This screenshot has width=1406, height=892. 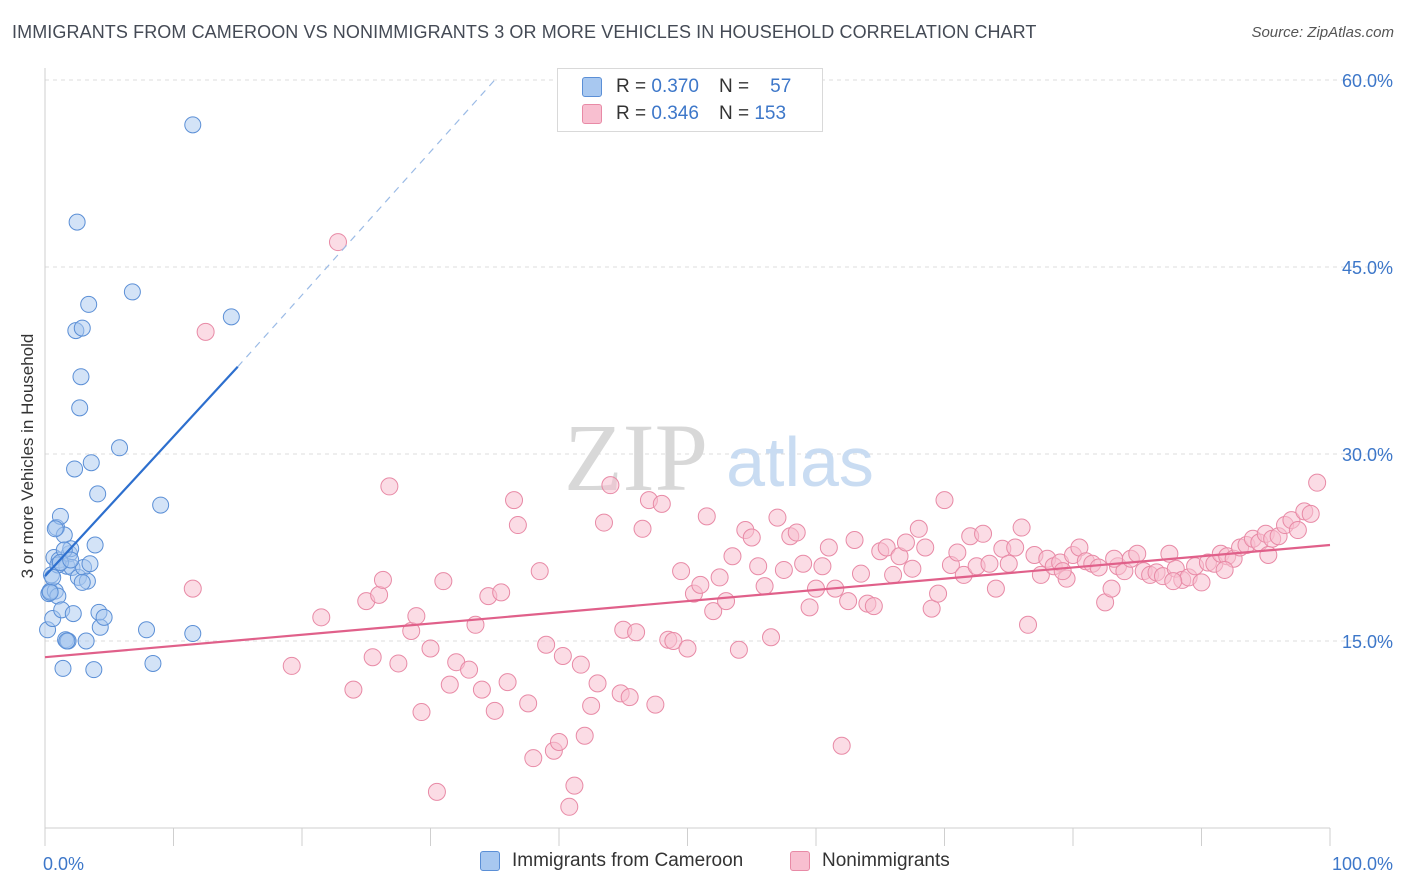 I want to click on chart-source: Source: ZipAtlas.com, so click(x=1322, y=32).